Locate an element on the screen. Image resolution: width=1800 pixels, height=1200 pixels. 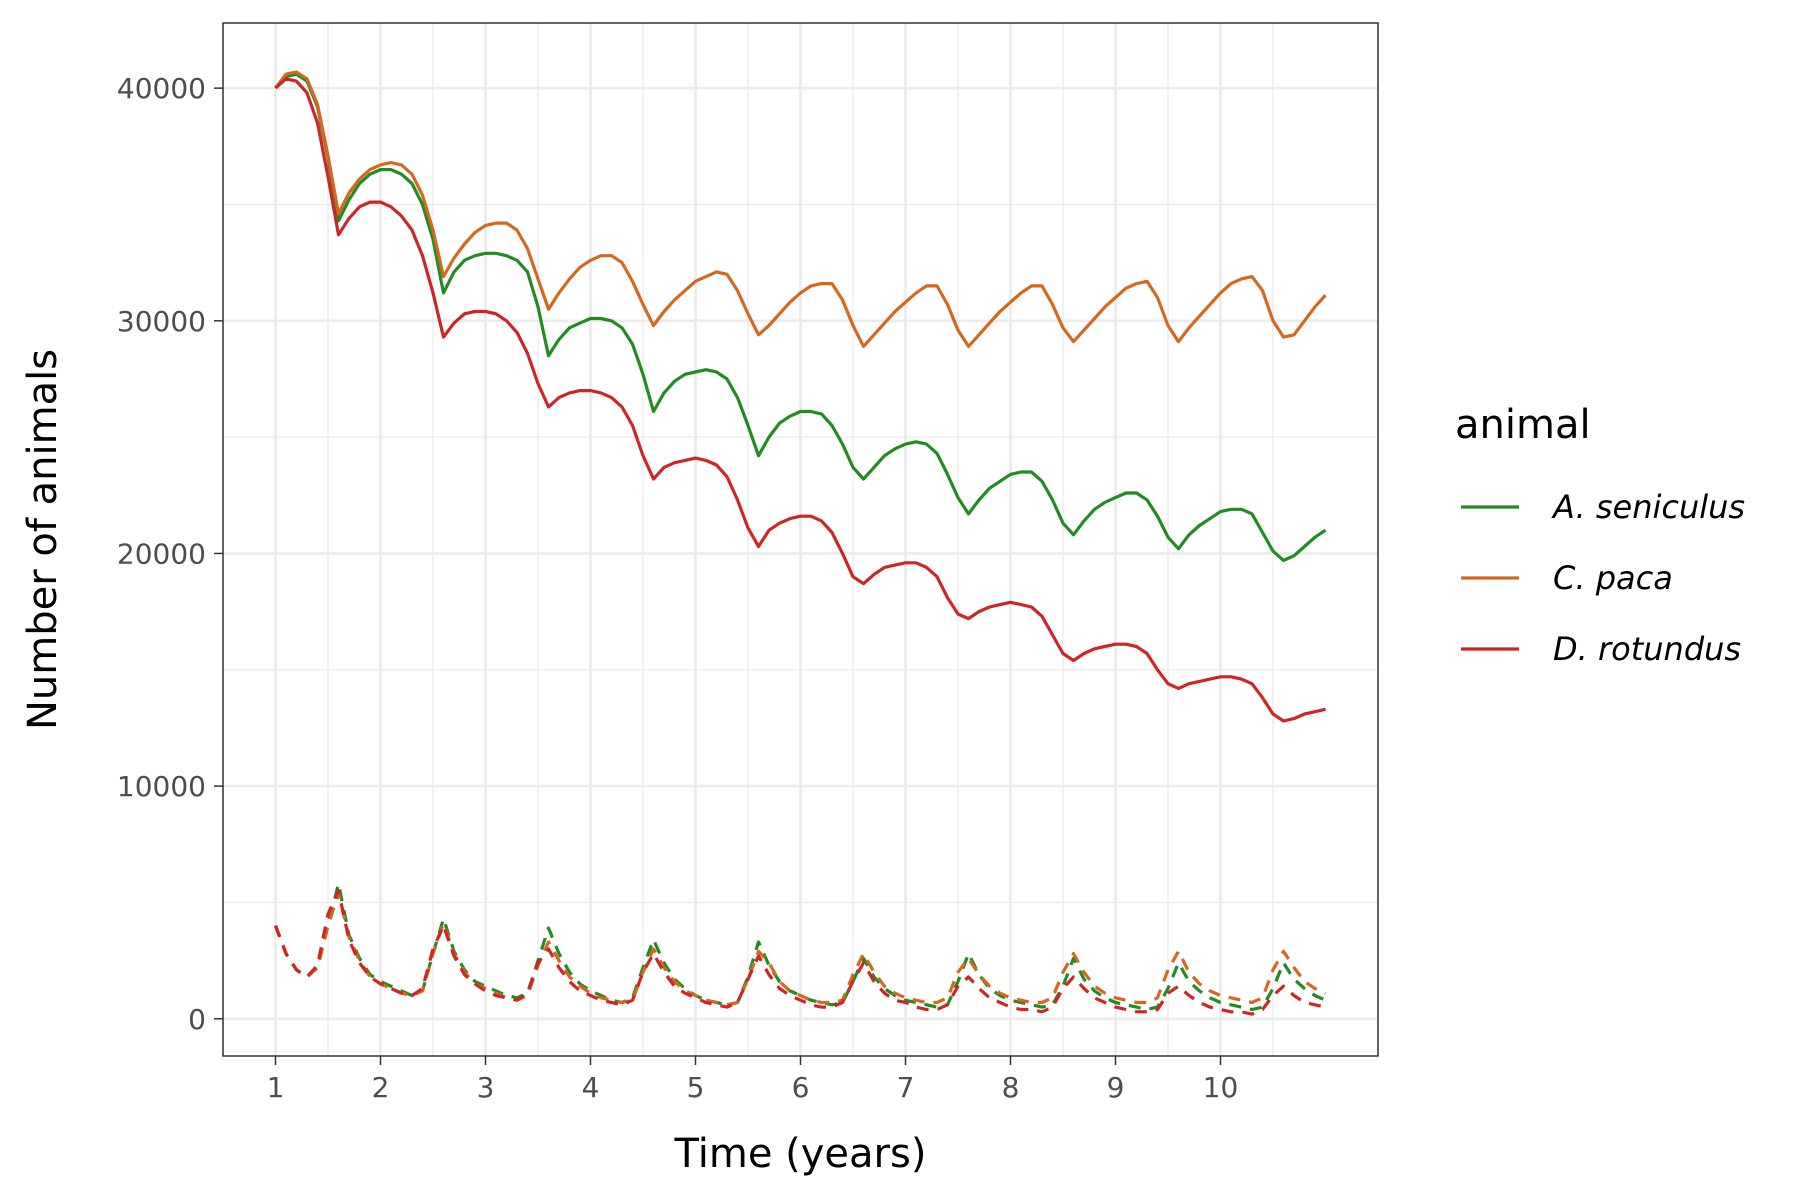
x-tick-label: 9 is located at coordinates (1116, 1087).